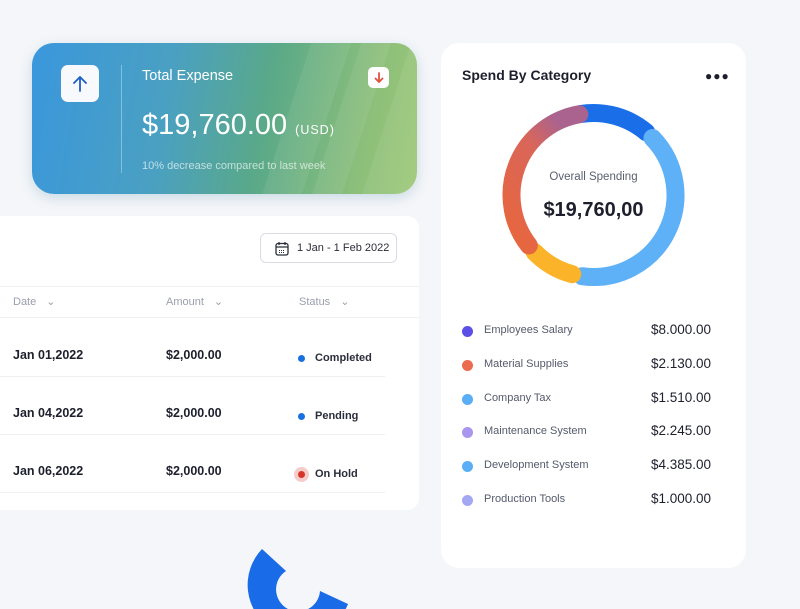  What do you see at coordinates (535, 431) in the screenshot?
I see `legend-name: Maintenance System` at bounding box center [535, 431].